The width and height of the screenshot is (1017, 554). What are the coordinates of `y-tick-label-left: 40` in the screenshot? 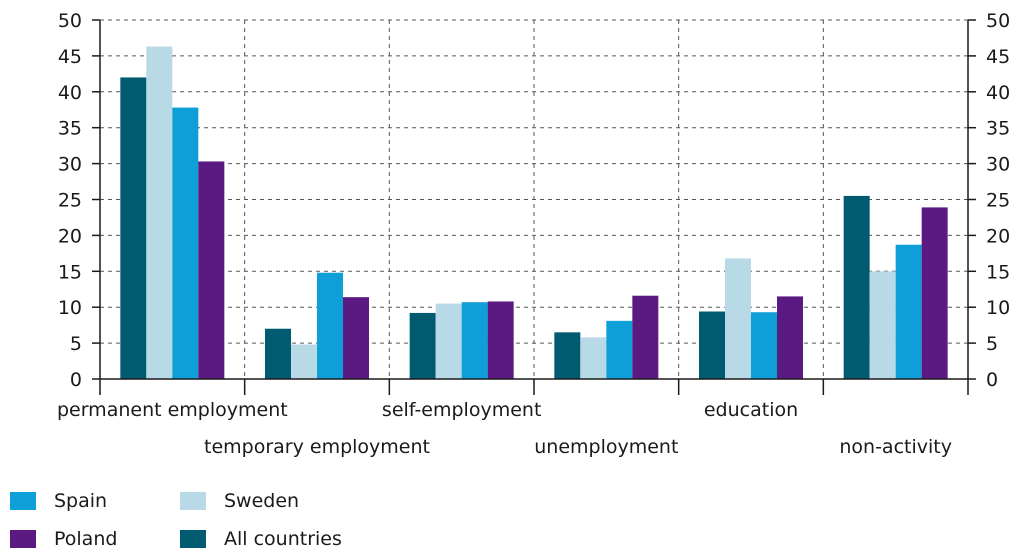 It's located at (70, 93).